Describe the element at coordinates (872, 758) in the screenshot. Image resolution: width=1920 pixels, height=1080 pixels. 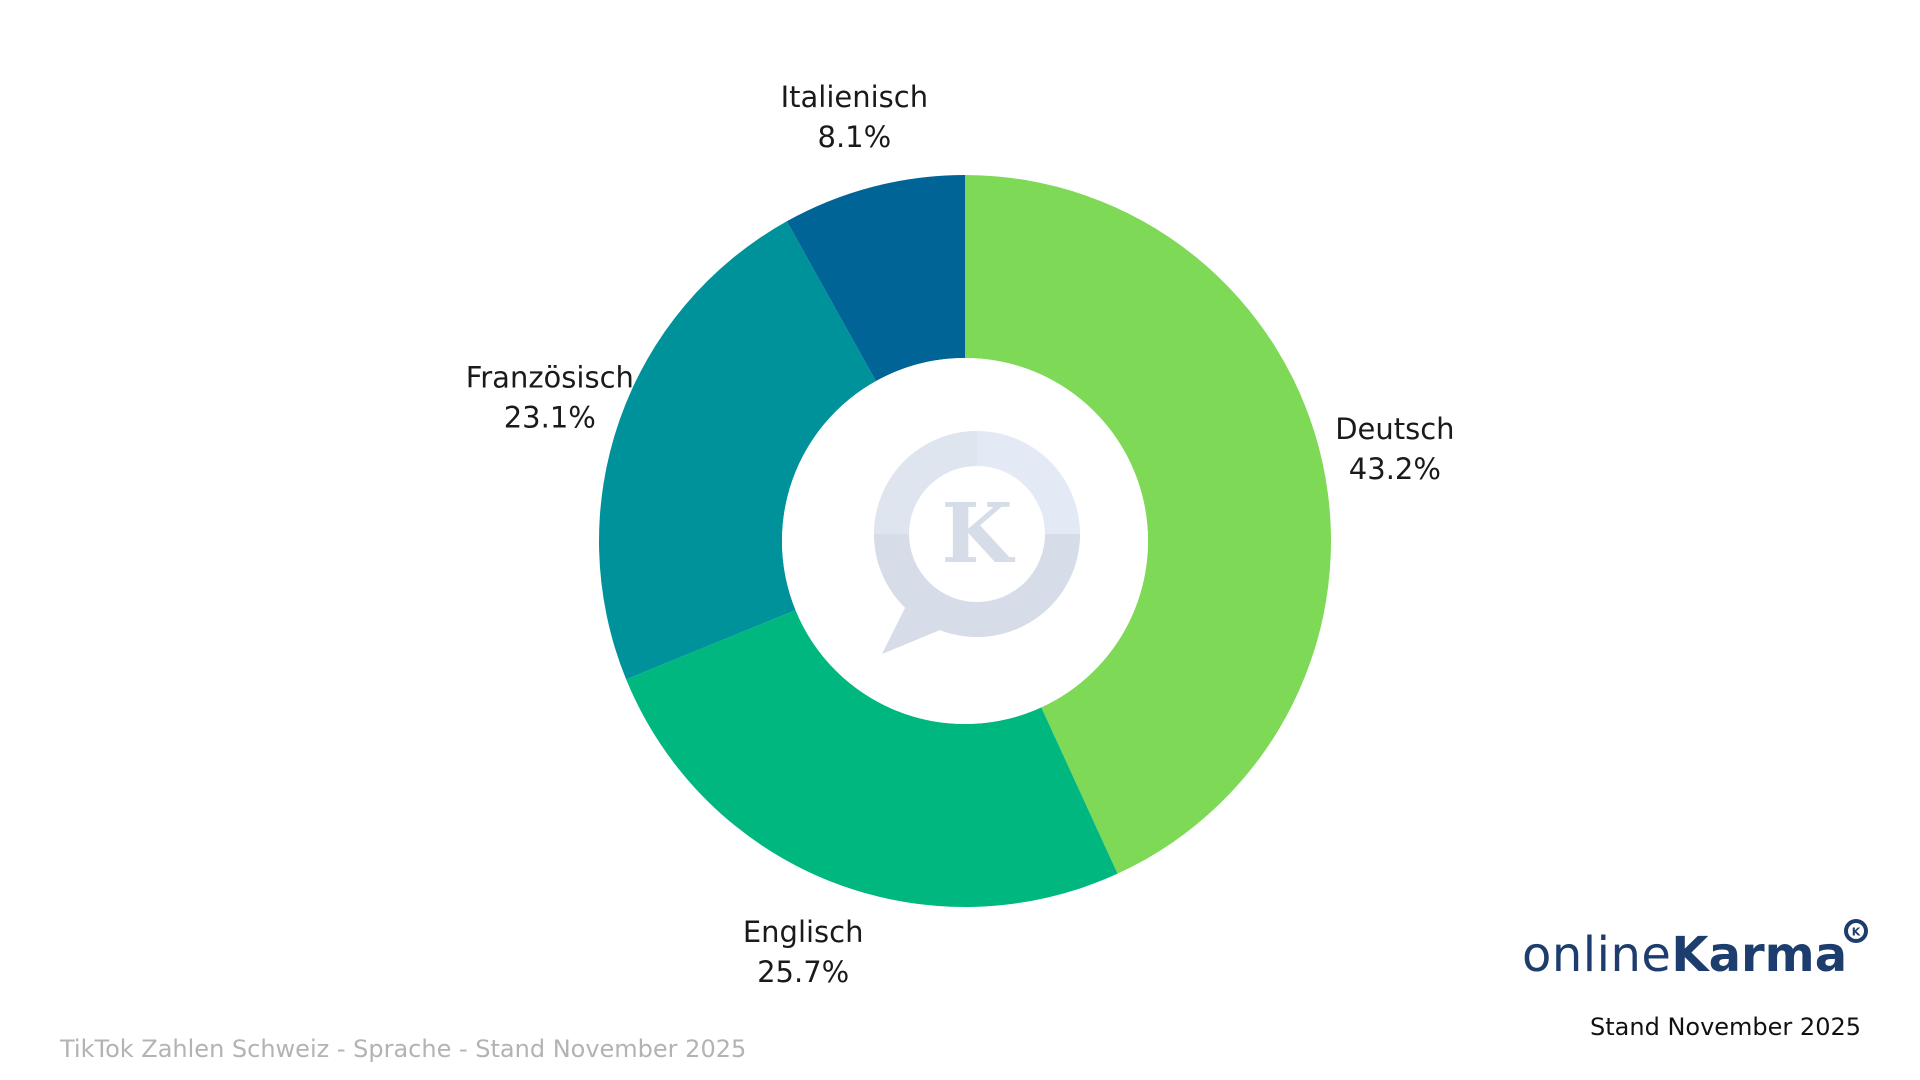
I see `slice-englisch` at that location.